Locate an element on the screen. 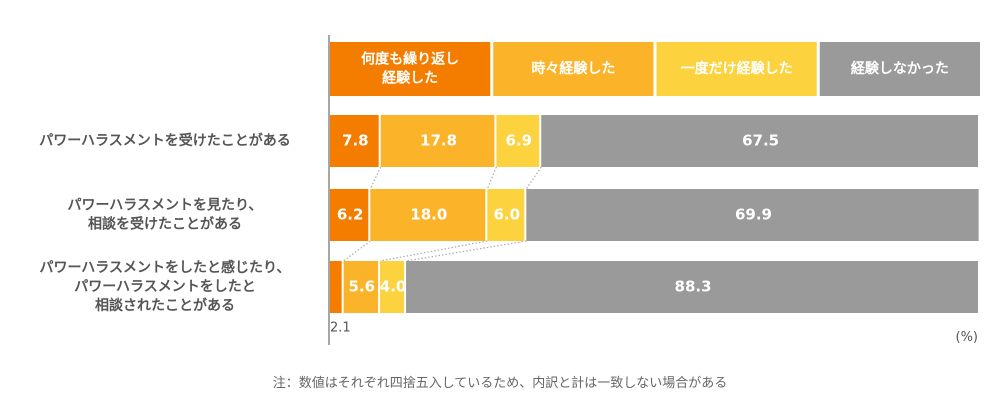 This screenshot has height=410, width=1000. connector-lines is located at coordinates (442, 214).